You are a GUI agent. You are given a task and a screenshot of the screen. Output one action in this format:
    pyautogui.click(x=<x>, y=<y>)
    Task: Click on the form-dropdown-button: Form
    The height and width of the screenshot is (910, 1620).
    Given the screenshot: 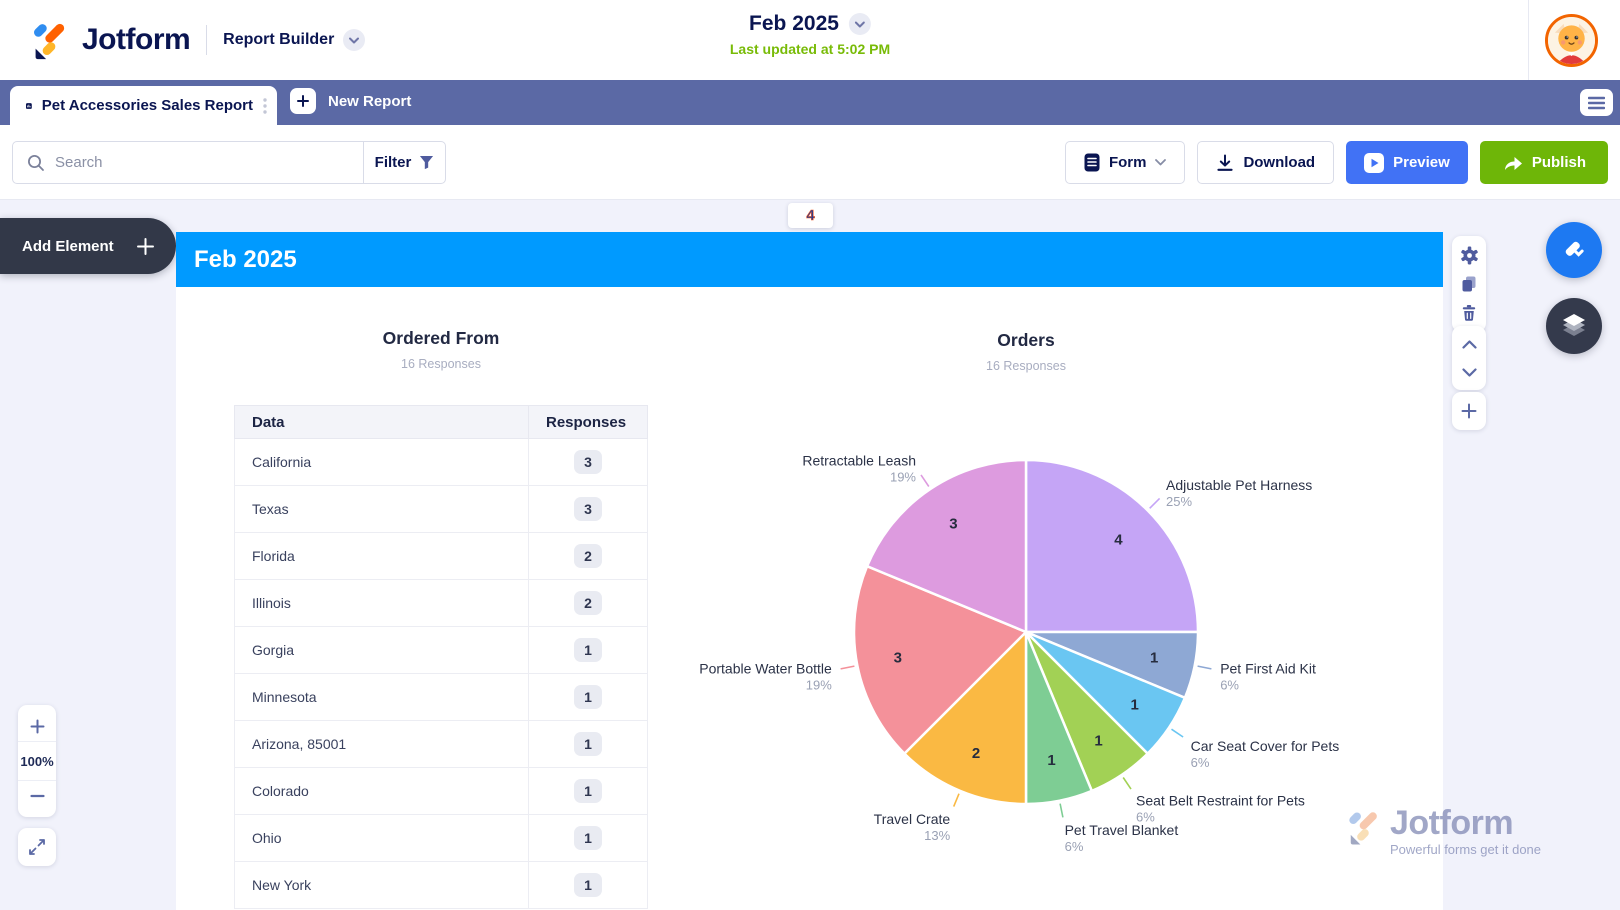 What is the action you would take?
    pyautogui.click(x=1125, y=162)
    